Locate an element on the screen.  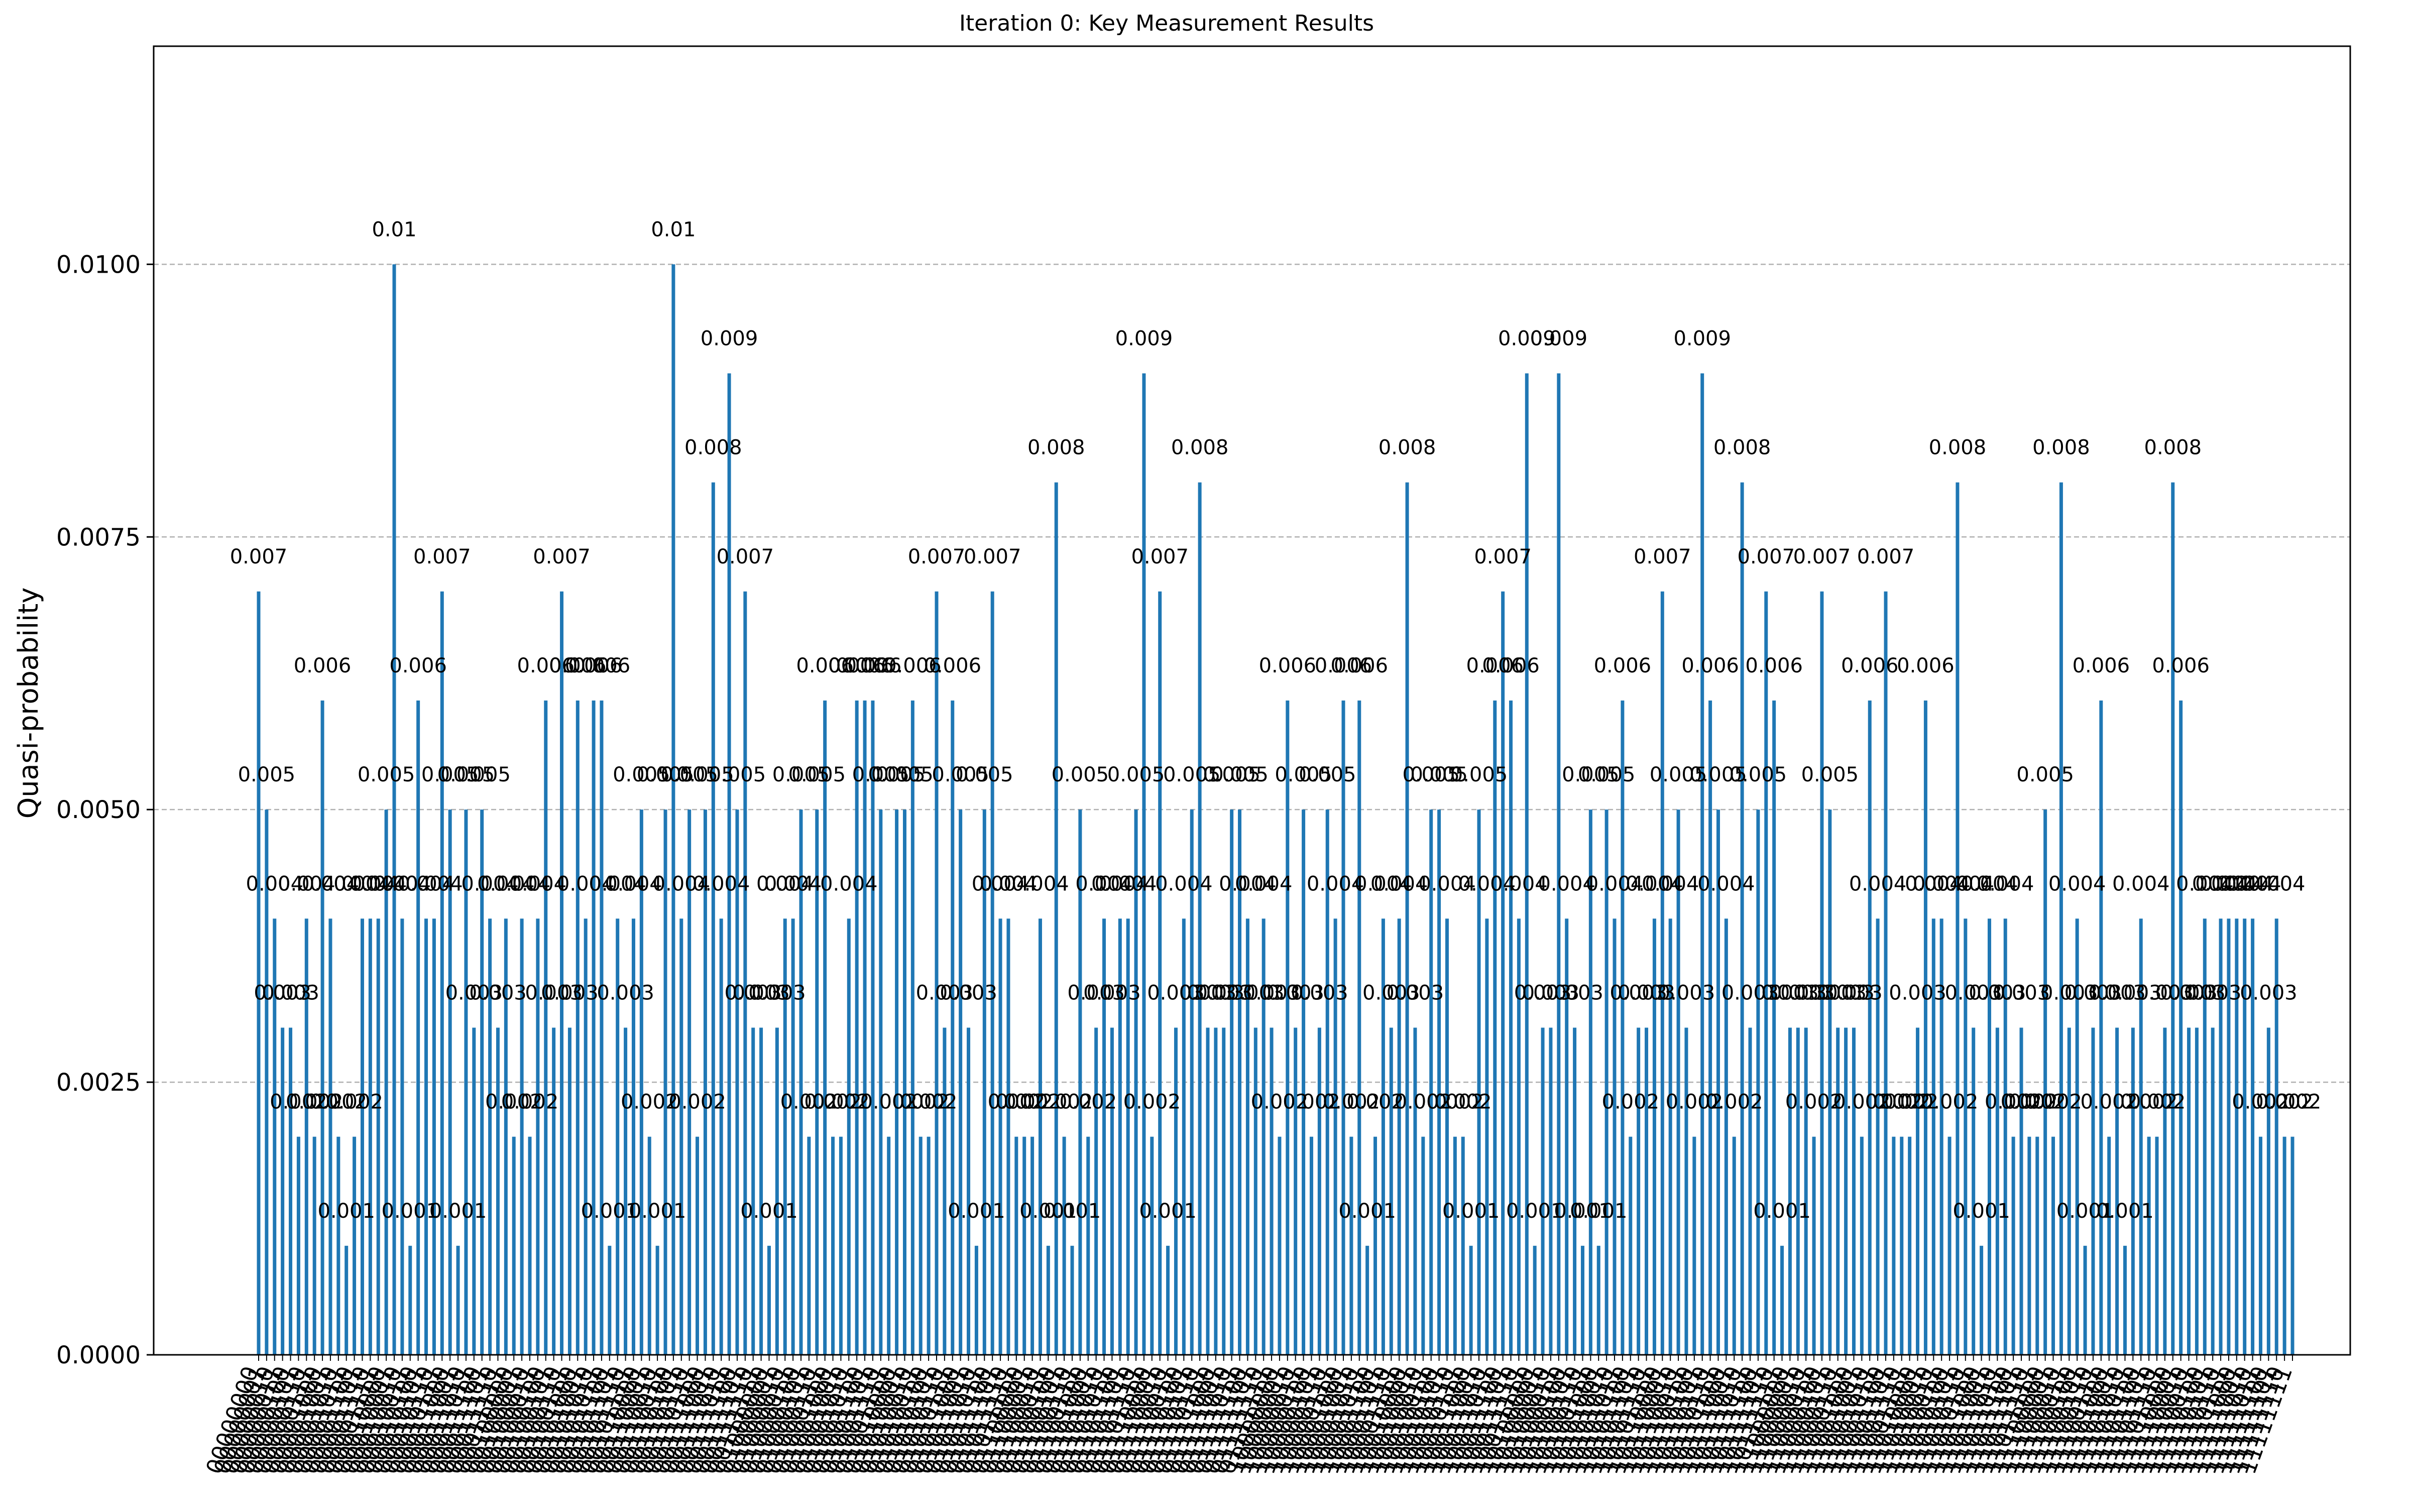
bar-value-label: 0.009 is located at coordinates (729, 339).